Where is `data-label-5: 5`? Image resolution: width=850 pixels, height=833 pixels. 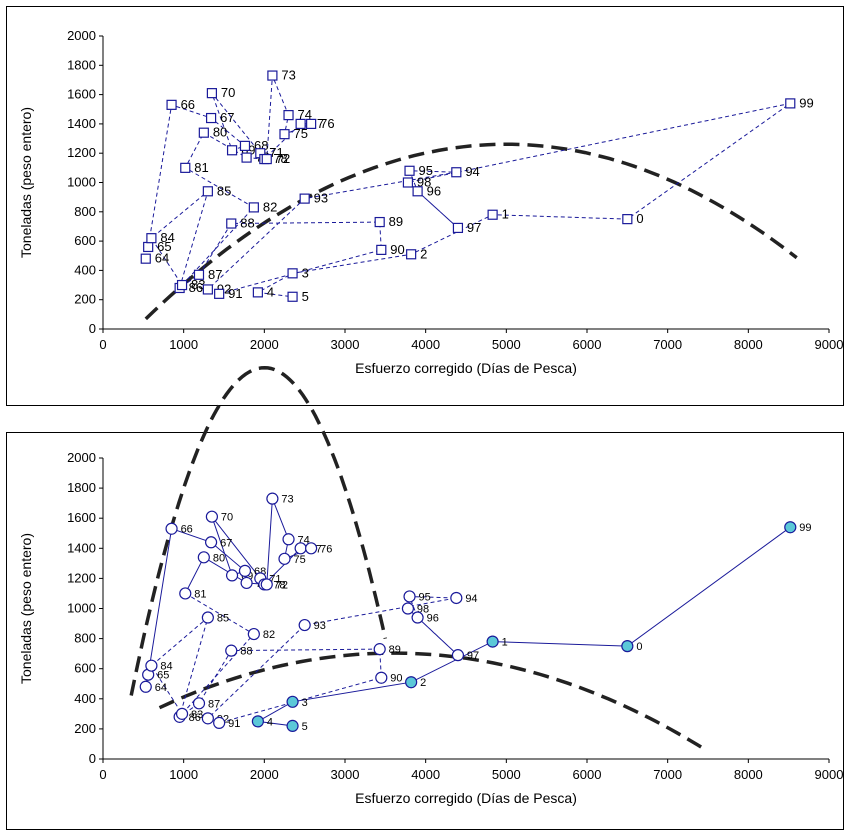
data-label-5: 5 is located at coordinates (305, 727).